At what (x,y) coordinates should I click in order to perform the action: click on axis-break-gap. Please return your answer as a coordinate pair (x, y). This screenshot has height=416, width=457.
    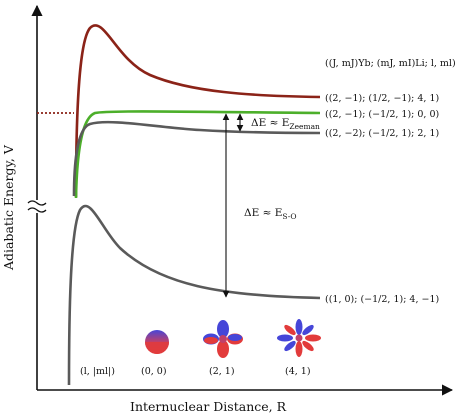
    Looking at the image, I should click on (37, 206).